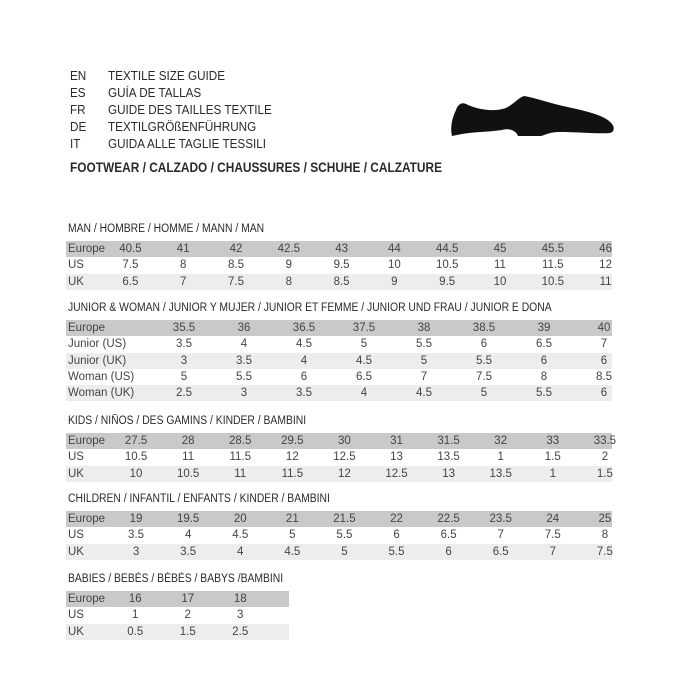  Describe the element at coordinates (188, 519) in the screenshot. I see `size-cell: 19.5` at that location.